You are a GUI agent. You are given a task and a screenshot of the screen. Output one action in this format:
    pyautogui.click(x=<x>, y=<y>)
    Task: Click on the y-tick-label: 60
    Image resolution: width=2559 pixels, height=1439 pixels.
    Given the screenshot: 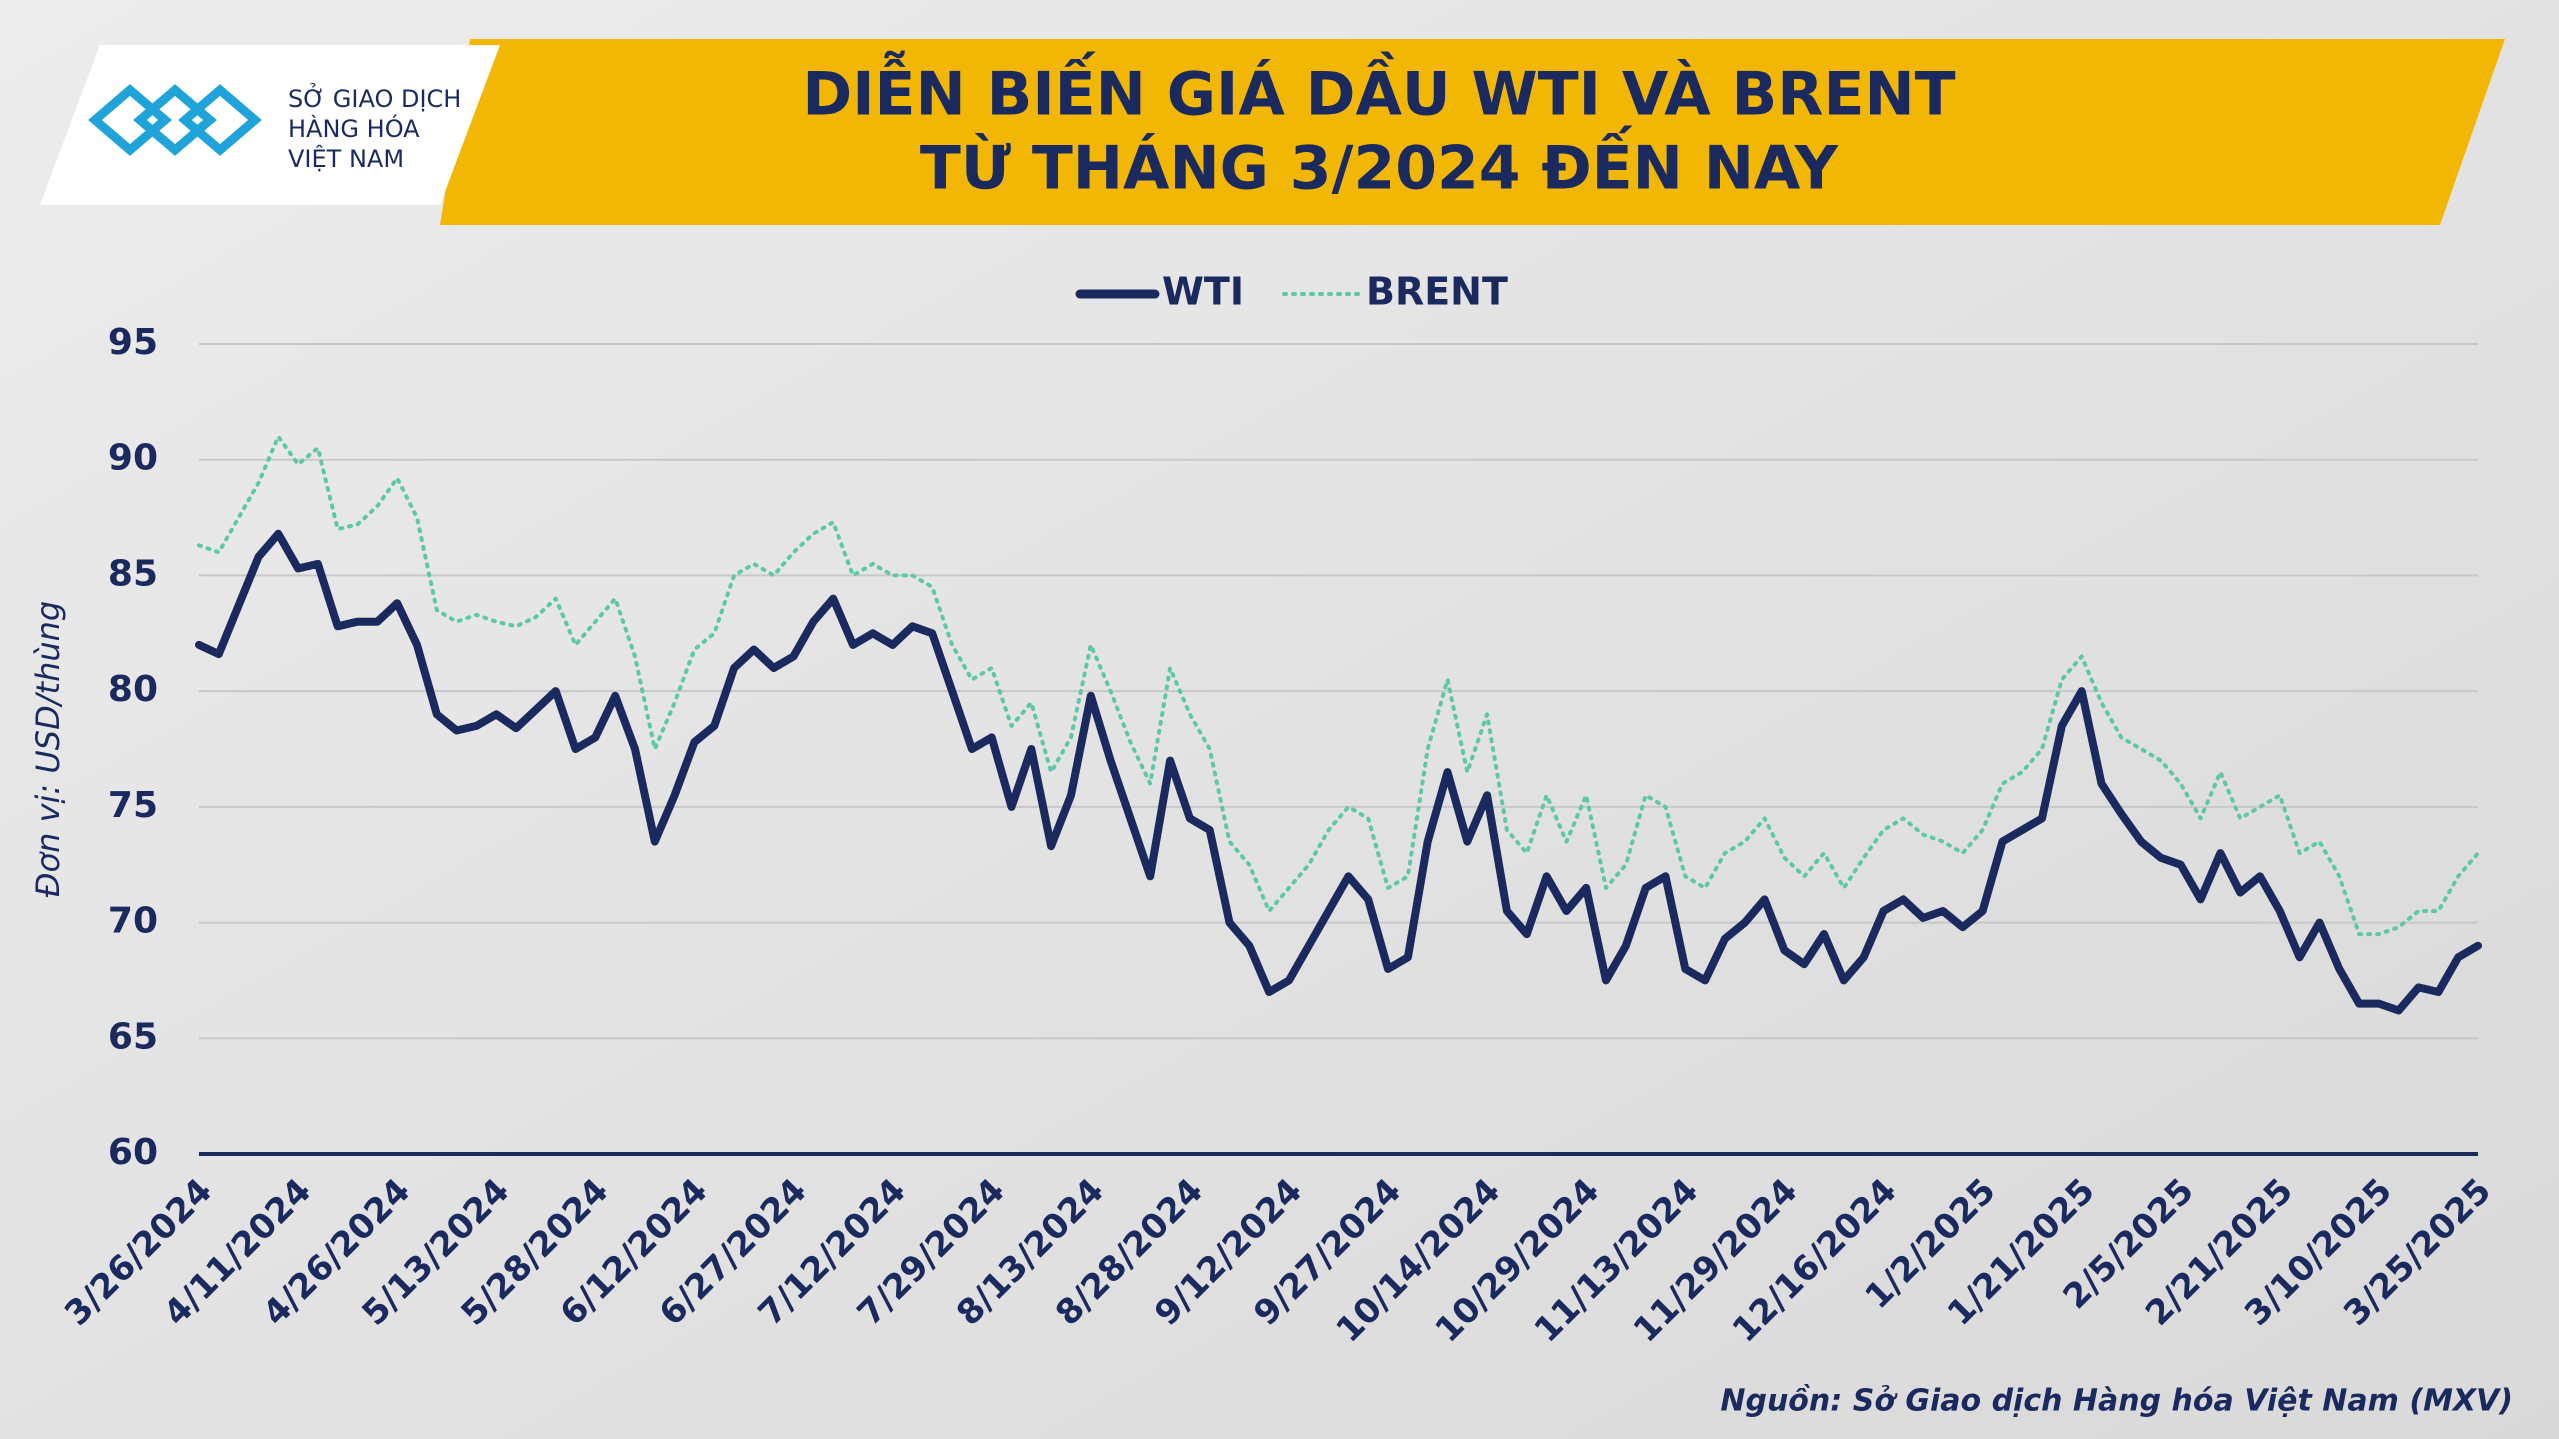 What is the action you would take?
    pyautogui.click(x=133, y=1152)
    